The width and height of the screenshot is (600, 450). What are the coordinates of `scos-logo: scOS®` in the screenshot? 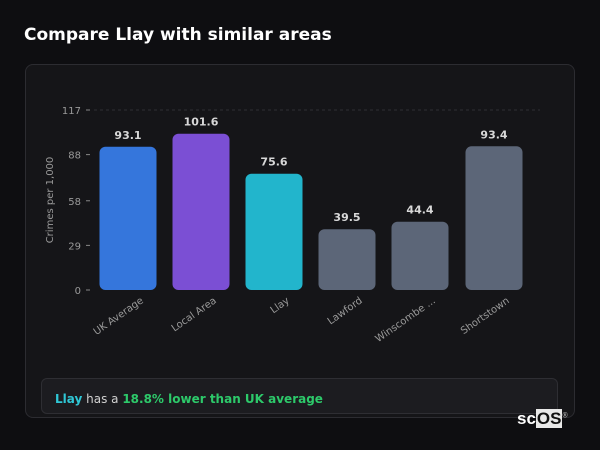 It's located at (542, 419).